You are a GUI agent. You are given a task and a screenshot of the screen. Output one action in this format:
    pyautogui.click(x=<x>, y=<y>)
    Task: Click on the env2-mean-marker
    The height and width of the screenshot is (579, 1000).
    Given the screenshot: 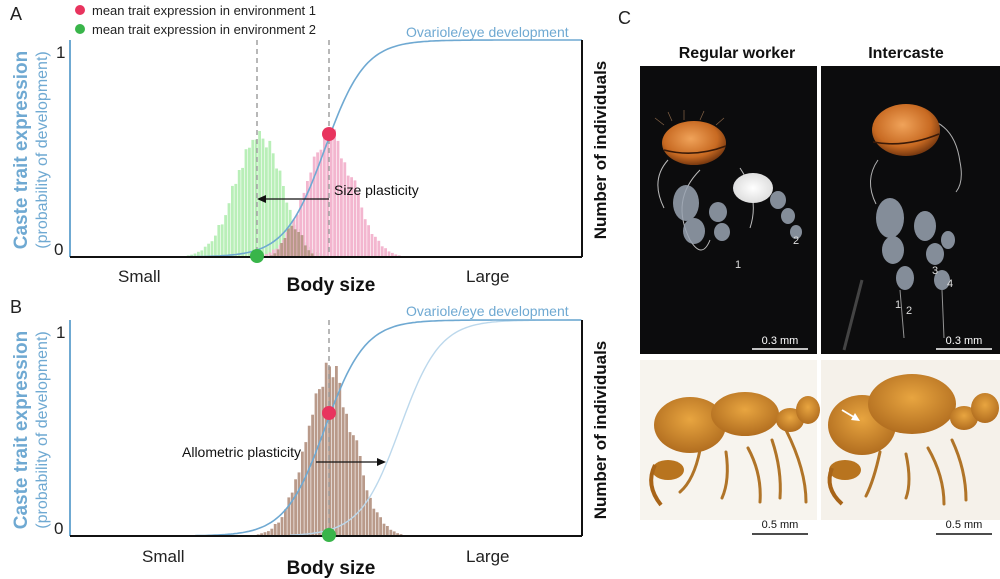 What is the action you would take?
    pyautogui.click(x=257, y=256)
    